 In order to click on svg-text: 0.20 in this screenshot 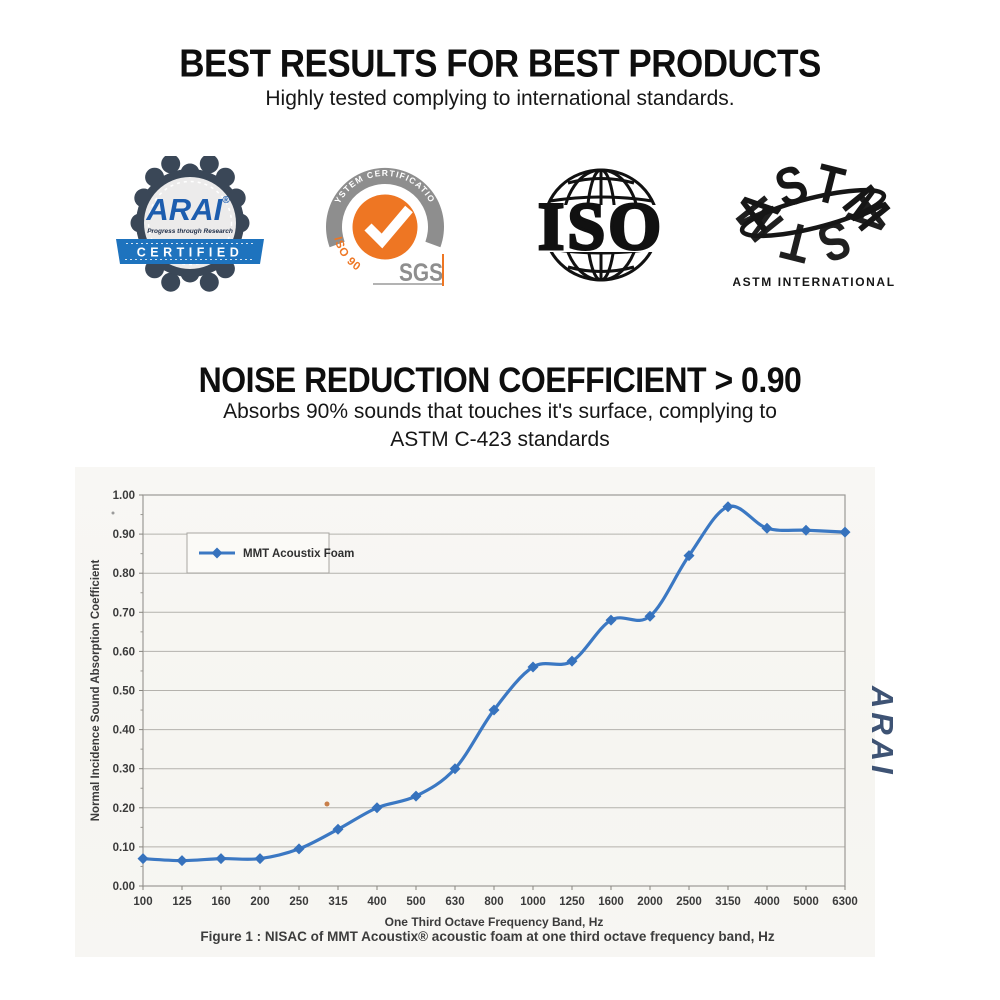, I will do `click(124, 809)`.